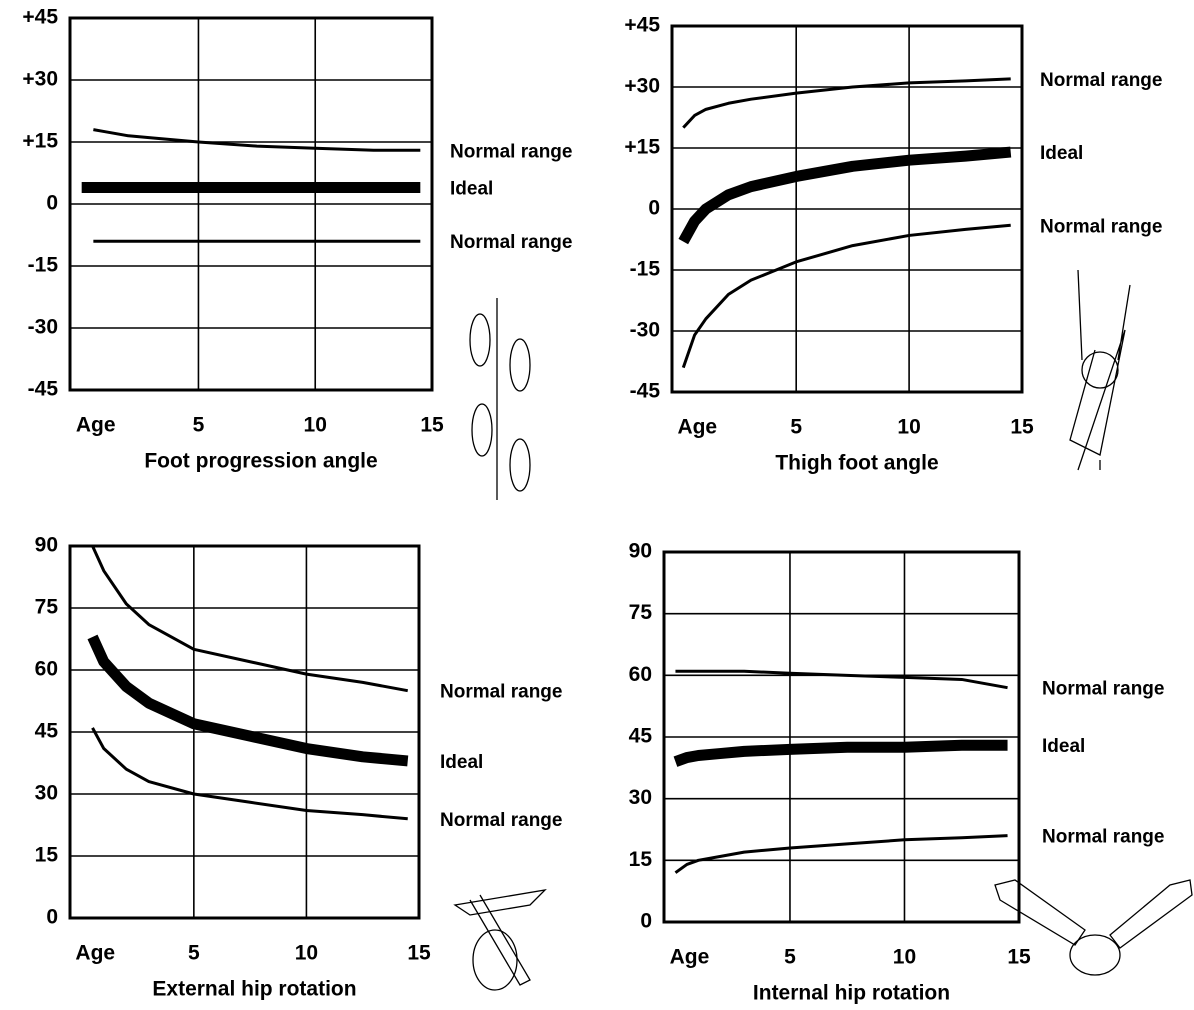  I want to click on x-axis-title: External hip rotation, so click(254, 989).